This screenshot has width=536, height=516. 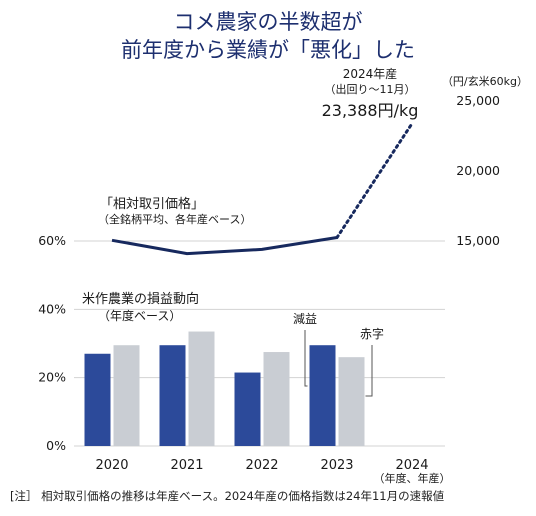 What do you see at coordinates (478, 170) in the screenshot?
I see `y2-tick-label: 20,000` at bounding box center [478, 170].